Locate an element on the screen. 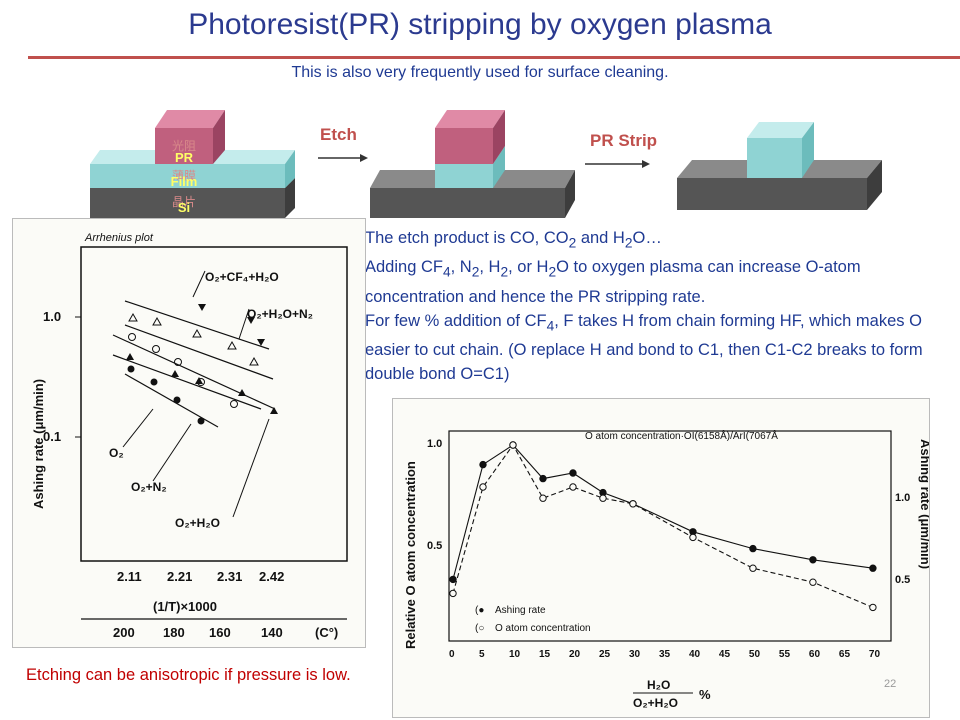  xtick-top-3: 2.31 is located at coordinates (229, 576).